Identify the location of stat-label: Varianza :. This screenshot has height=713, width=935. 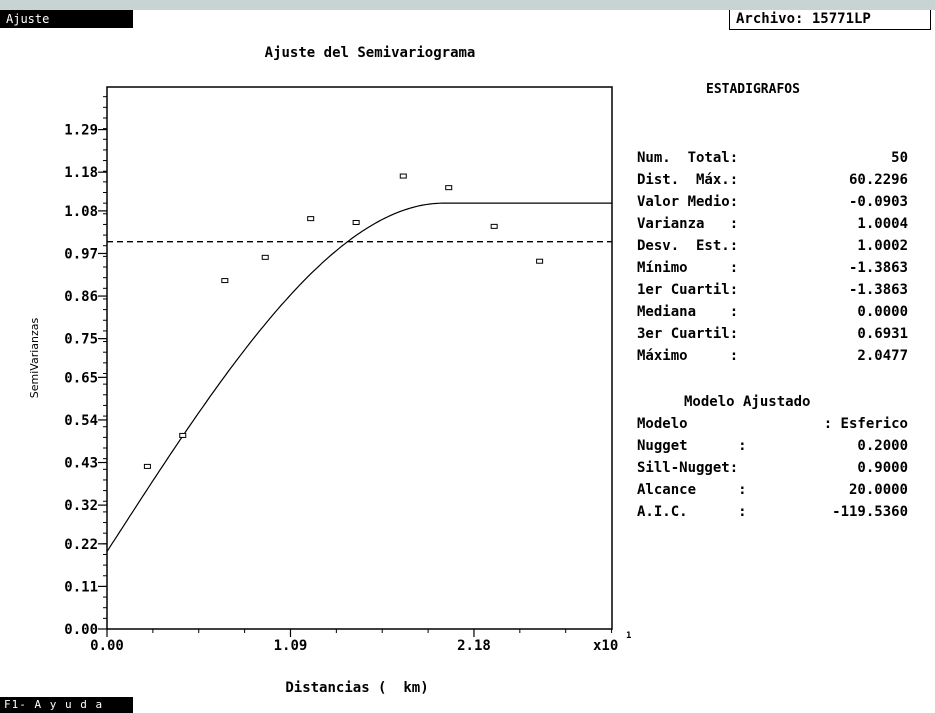
(688, 224).